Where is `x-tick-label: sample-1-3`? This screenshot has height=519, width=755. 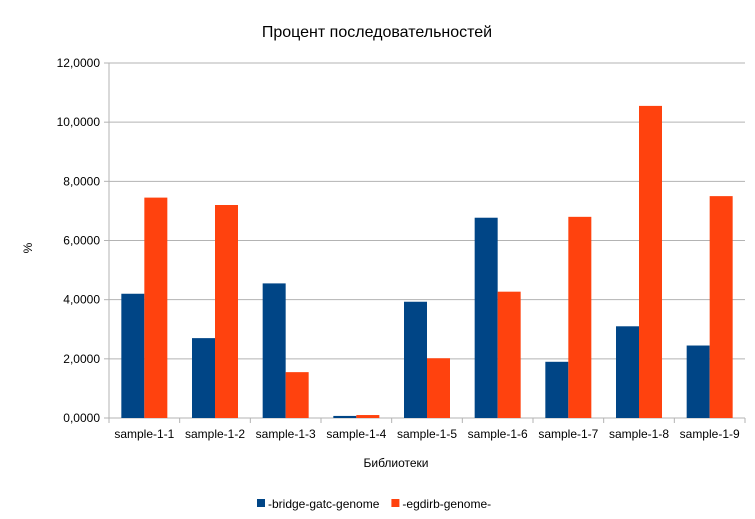 x-tick-label: sample-1-3 is located at coordinates (286, 434).